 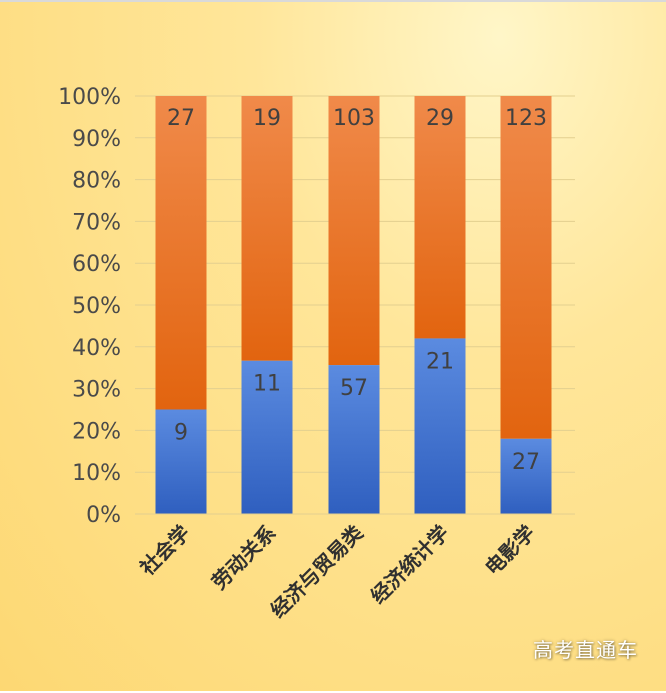 I want to click on y-tick-label: 50%, so click(x=96, y=306).